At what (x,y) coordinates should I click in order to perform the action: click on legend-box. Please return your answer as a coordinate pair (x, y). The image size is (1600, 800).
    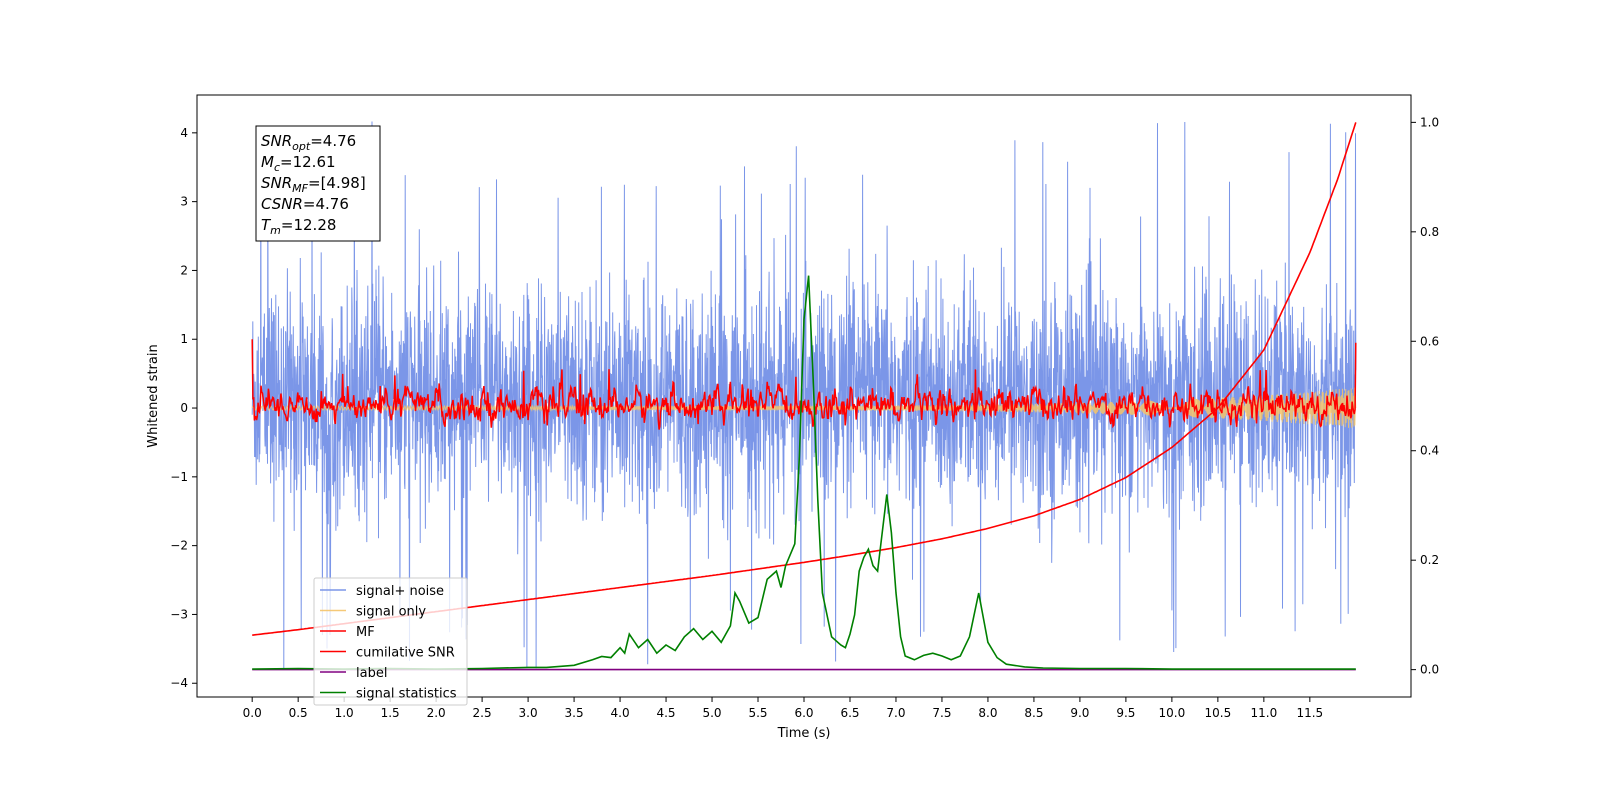
    Looking at the image, I should click on (390, 641).